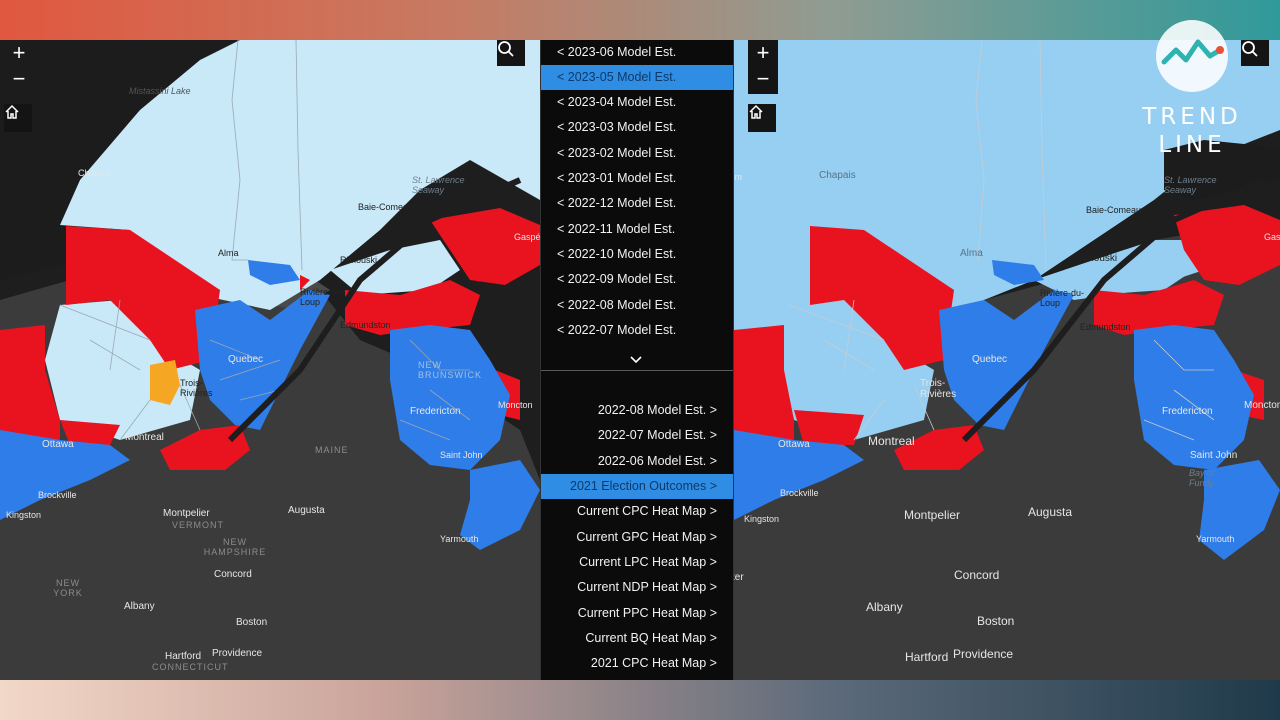 Image resolution: width=1280 pixels, height=720 pixels. I want to click on menu-item-next-cpc-heat: Current CPC Heat Map >, so click(647, 511).